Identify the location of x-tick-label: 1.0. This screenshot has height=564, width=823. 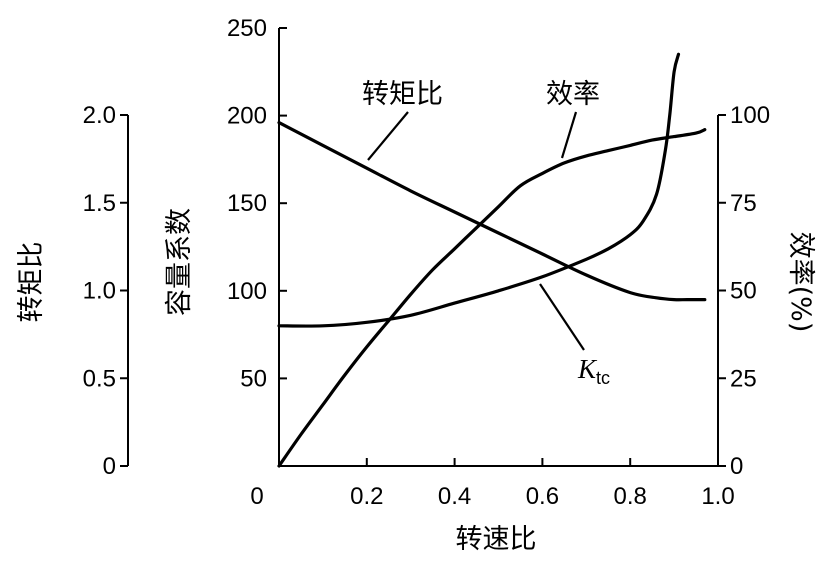
(717, 496).